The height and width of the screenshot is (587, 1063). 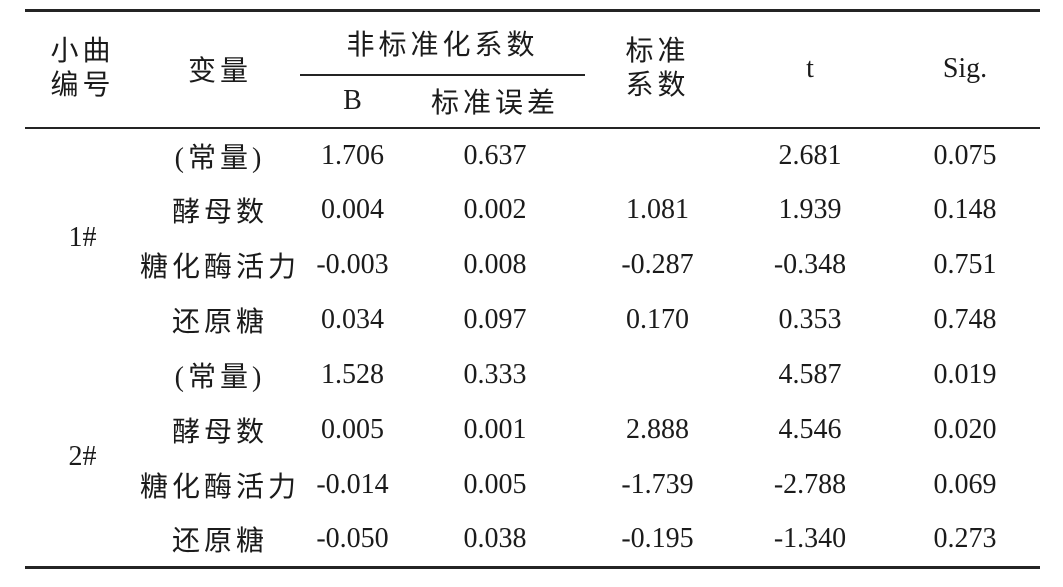 What do you see at coordinates (219, 72) in the screenshot?
I see `header-variable: 变量` at bounding box center [219, 72].